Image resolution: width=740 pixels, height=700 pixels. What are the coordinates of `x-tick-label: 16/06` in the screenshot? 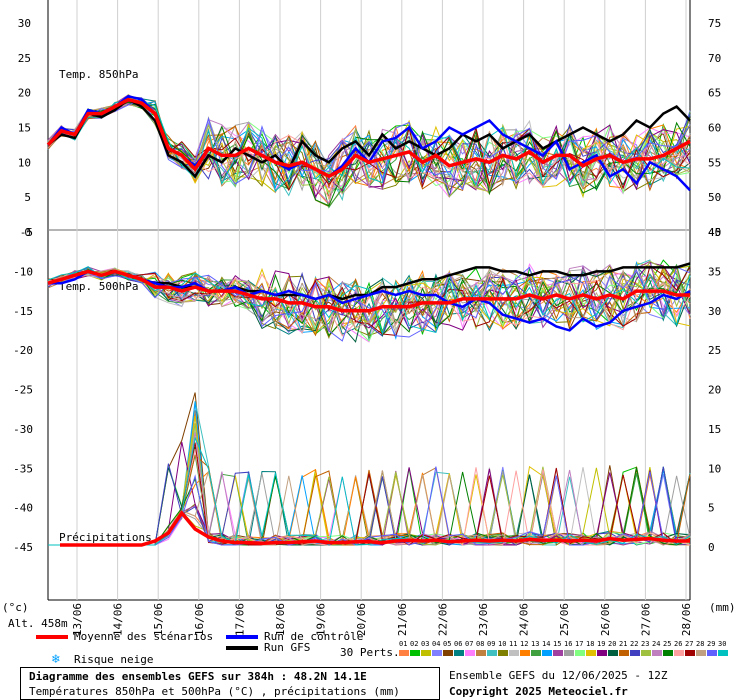 It's located at (199, 619).